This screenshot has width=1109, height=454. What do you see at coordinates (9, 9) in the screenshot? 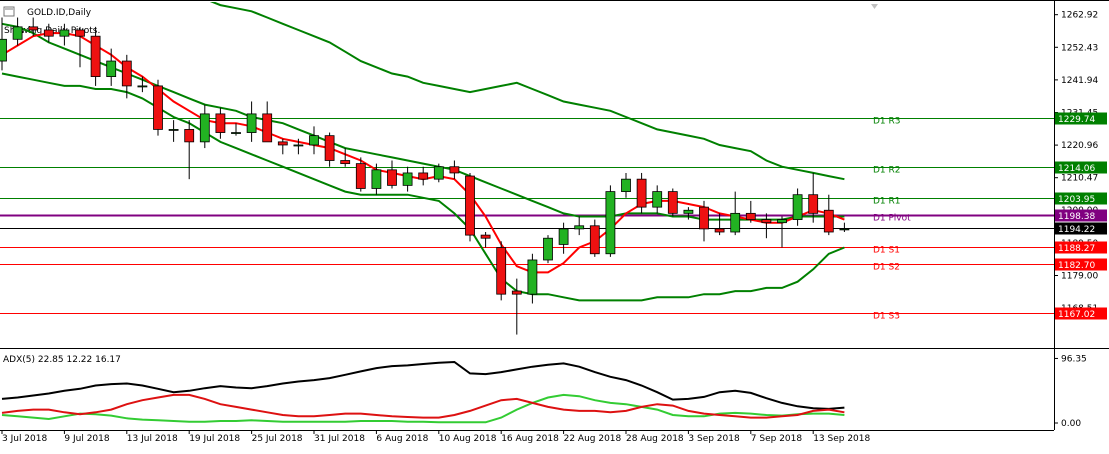
I see `window-icon-bar` at bounding box center [9, 9].